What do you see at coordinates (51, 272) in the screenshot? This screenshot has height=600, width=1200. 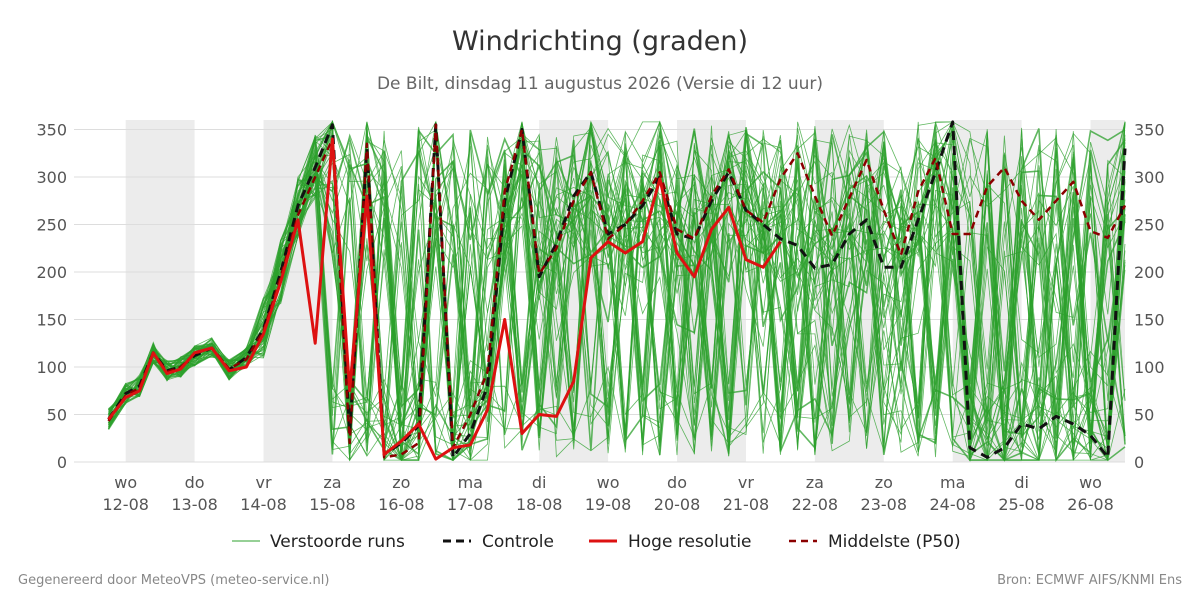 I see `y-tick-left-200: 200` at bounding box center [51, 272].